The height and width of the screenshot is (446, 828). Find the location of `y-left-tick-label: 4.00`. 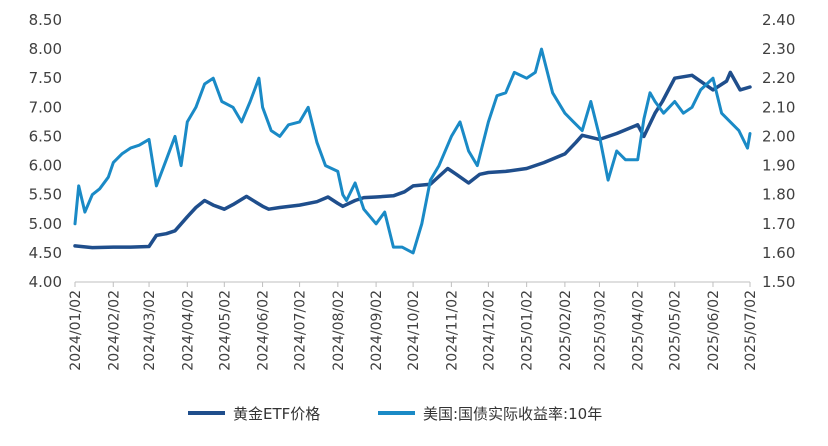

y-left-tick-label: 4.00 is located at coordinates (45, 282).